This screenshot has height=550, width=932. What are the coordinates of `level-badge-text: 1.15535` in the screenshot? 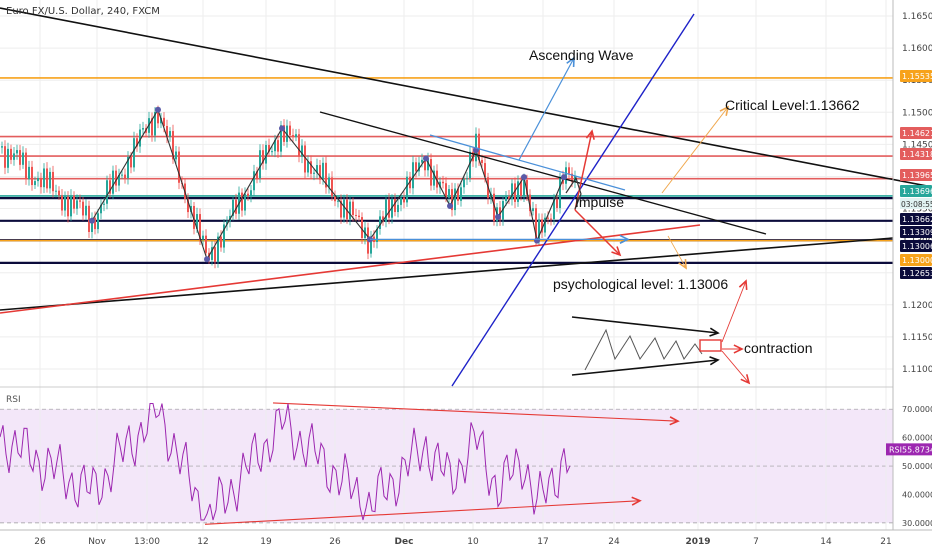 It's located at (917, 76).